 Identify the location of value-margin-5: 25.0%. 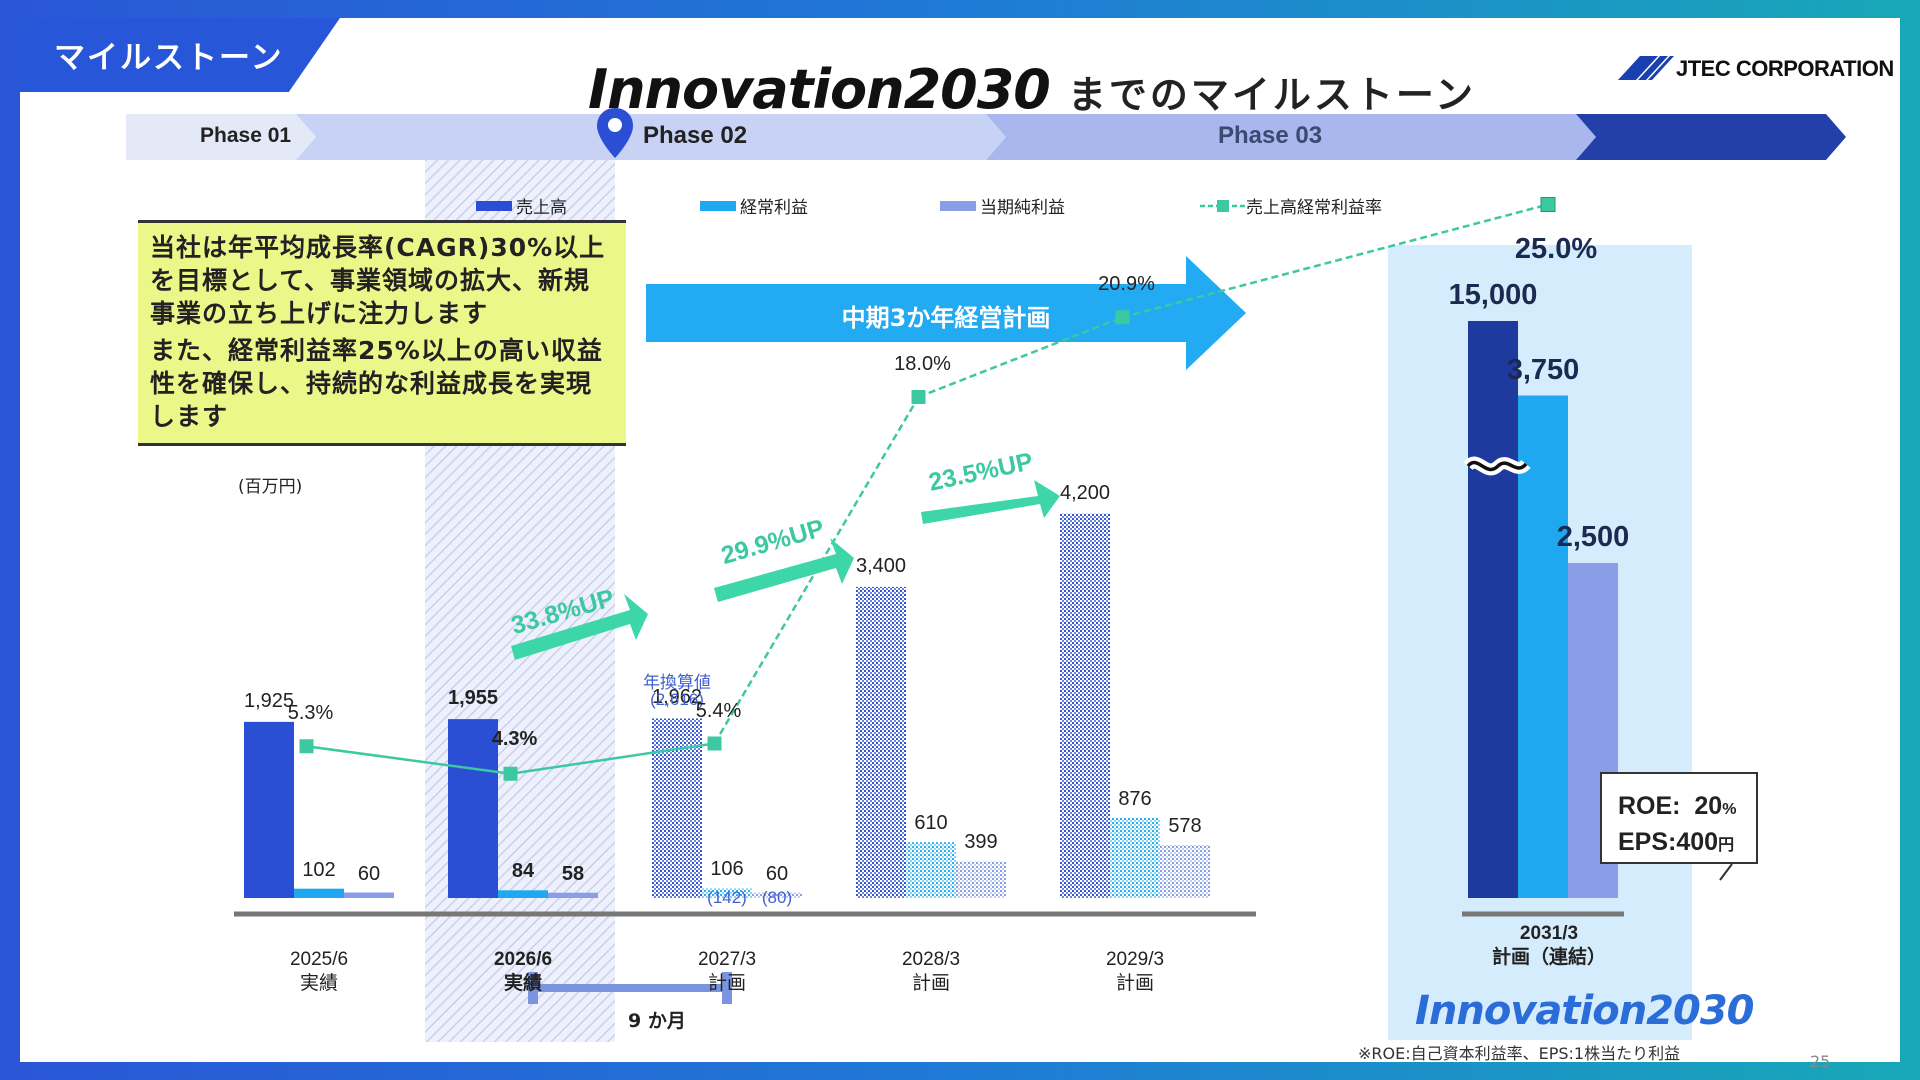
(1556, 248).